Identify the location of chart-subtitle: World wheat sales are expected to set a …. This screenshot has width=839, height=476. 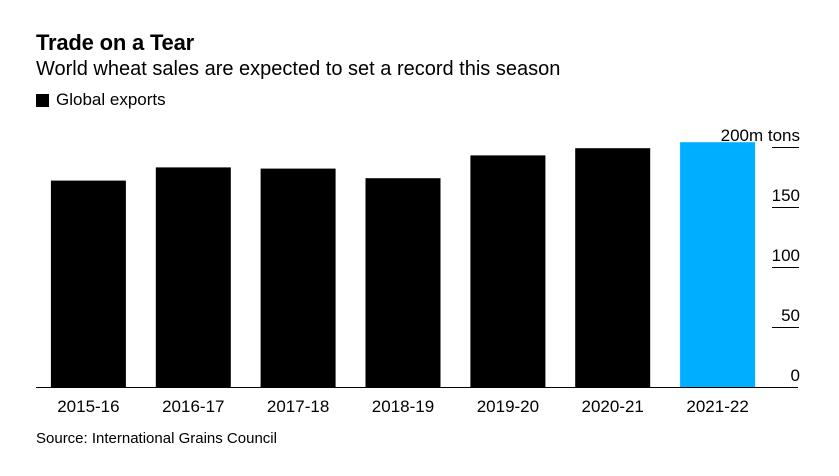
(298, 69).